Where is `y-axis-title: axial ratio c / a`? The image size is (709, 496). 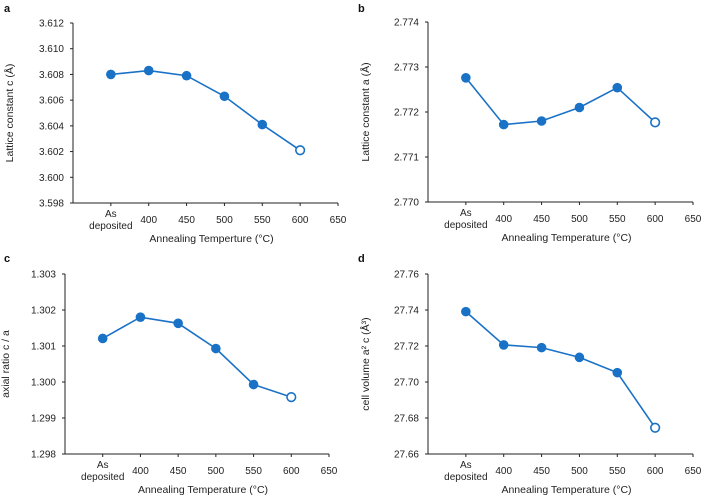
y-axis-title: axial ratio c / a is located at coordinates (6, 364).